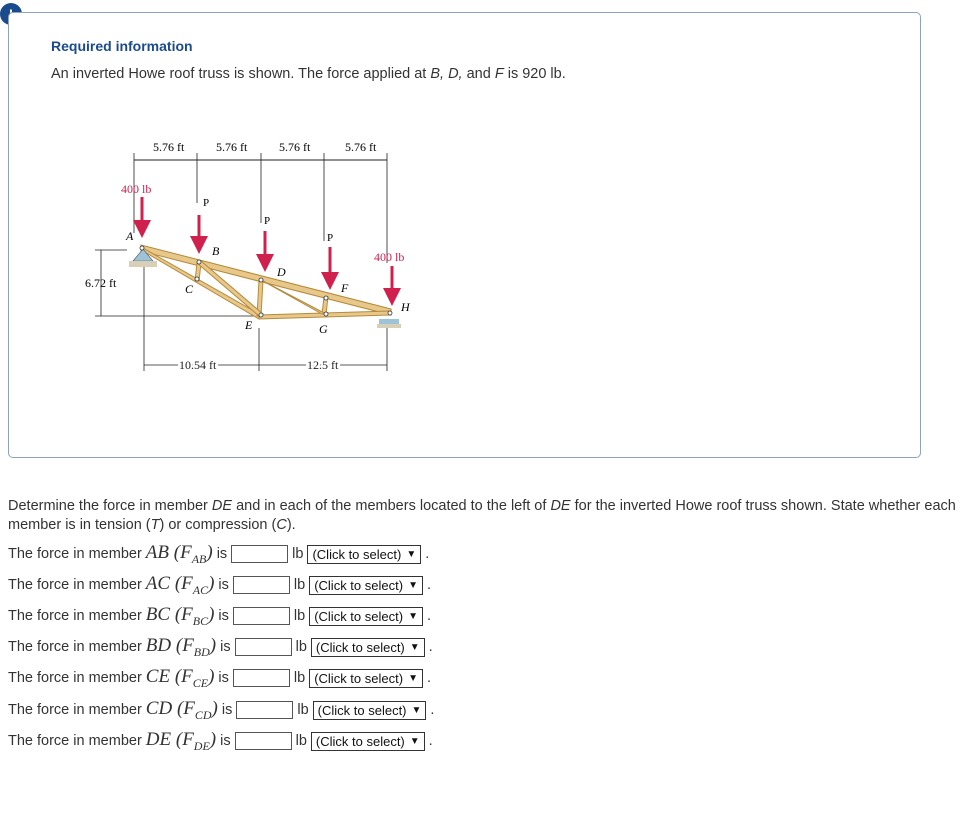 The image size is (977, 826). What do you see at coordinates (129, 236) in the screenshot?
I see `joint-label-A: A` at bounding box center [129, 236].